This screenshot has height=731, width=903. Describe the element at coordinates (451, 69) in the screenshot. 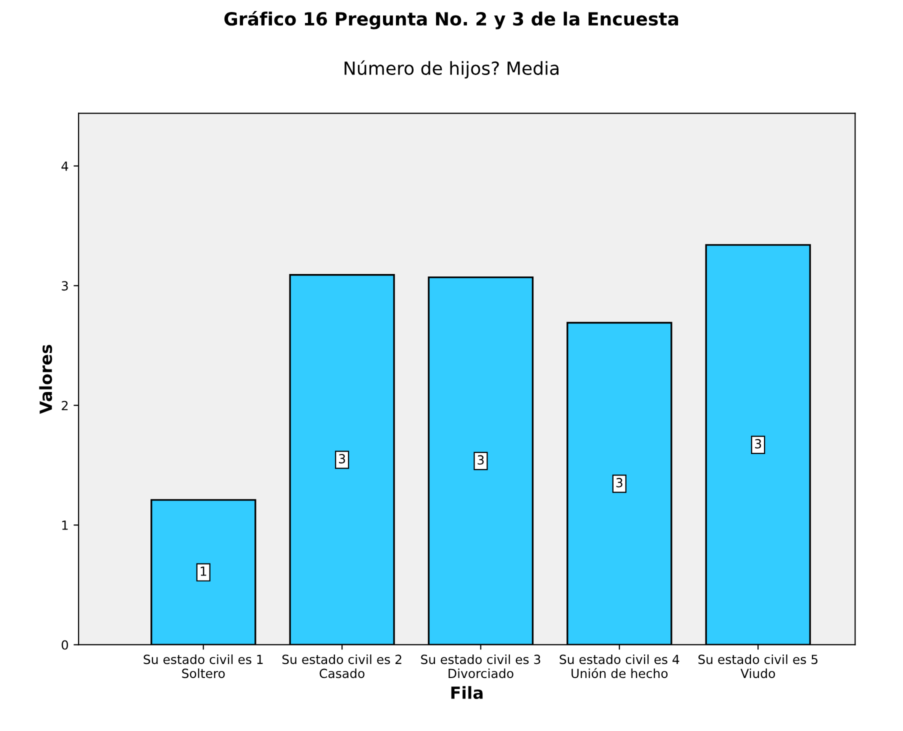

I see `chart-subtitle: Número de hijos? Media` at that location.